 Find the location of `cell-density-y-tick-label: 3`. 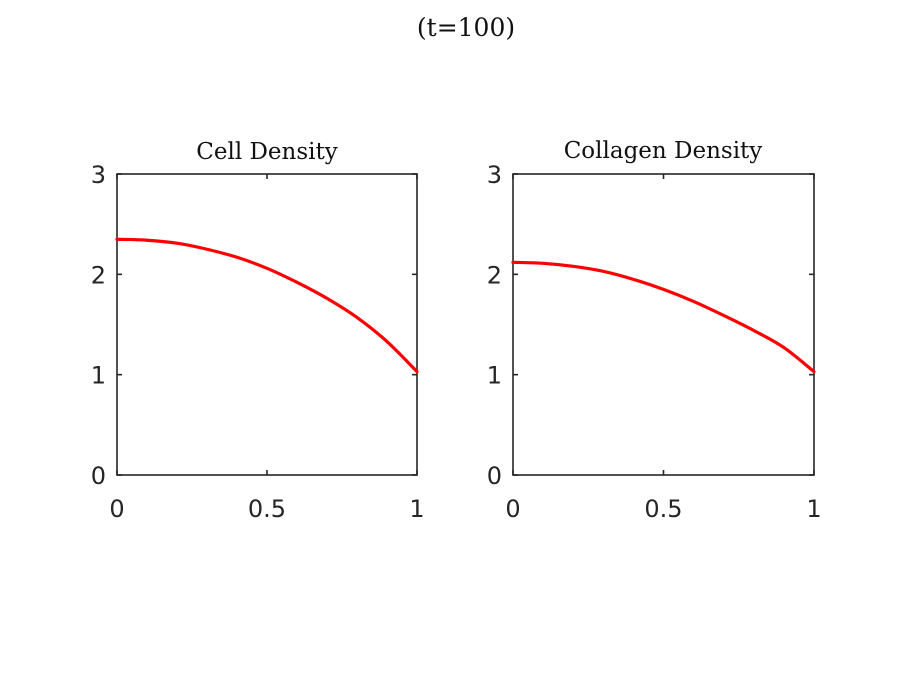

cell-density-y-tick-label: 3 is located at coordinates (98, 175).